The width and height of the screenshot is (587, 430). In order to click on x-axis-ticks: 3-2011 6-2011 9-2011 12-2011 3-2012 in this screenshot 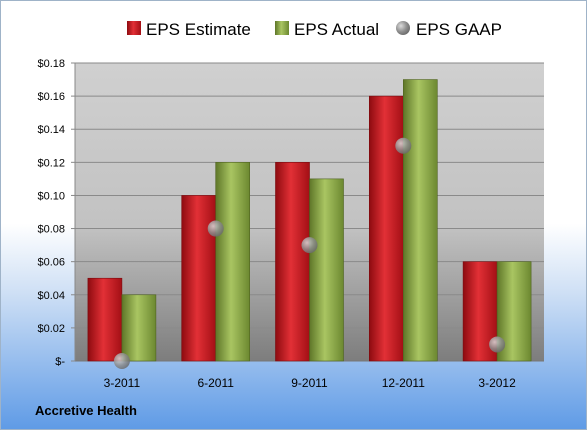, I will do `click(310, 383)`.